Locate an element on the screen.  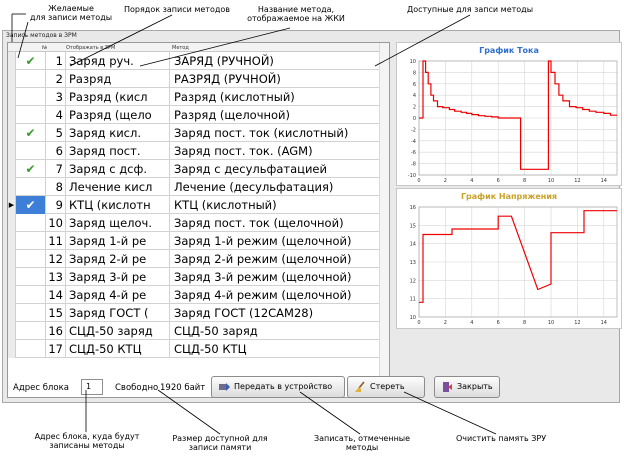
row-display-name: Лечение кисл is located at coordinates (118, 187).